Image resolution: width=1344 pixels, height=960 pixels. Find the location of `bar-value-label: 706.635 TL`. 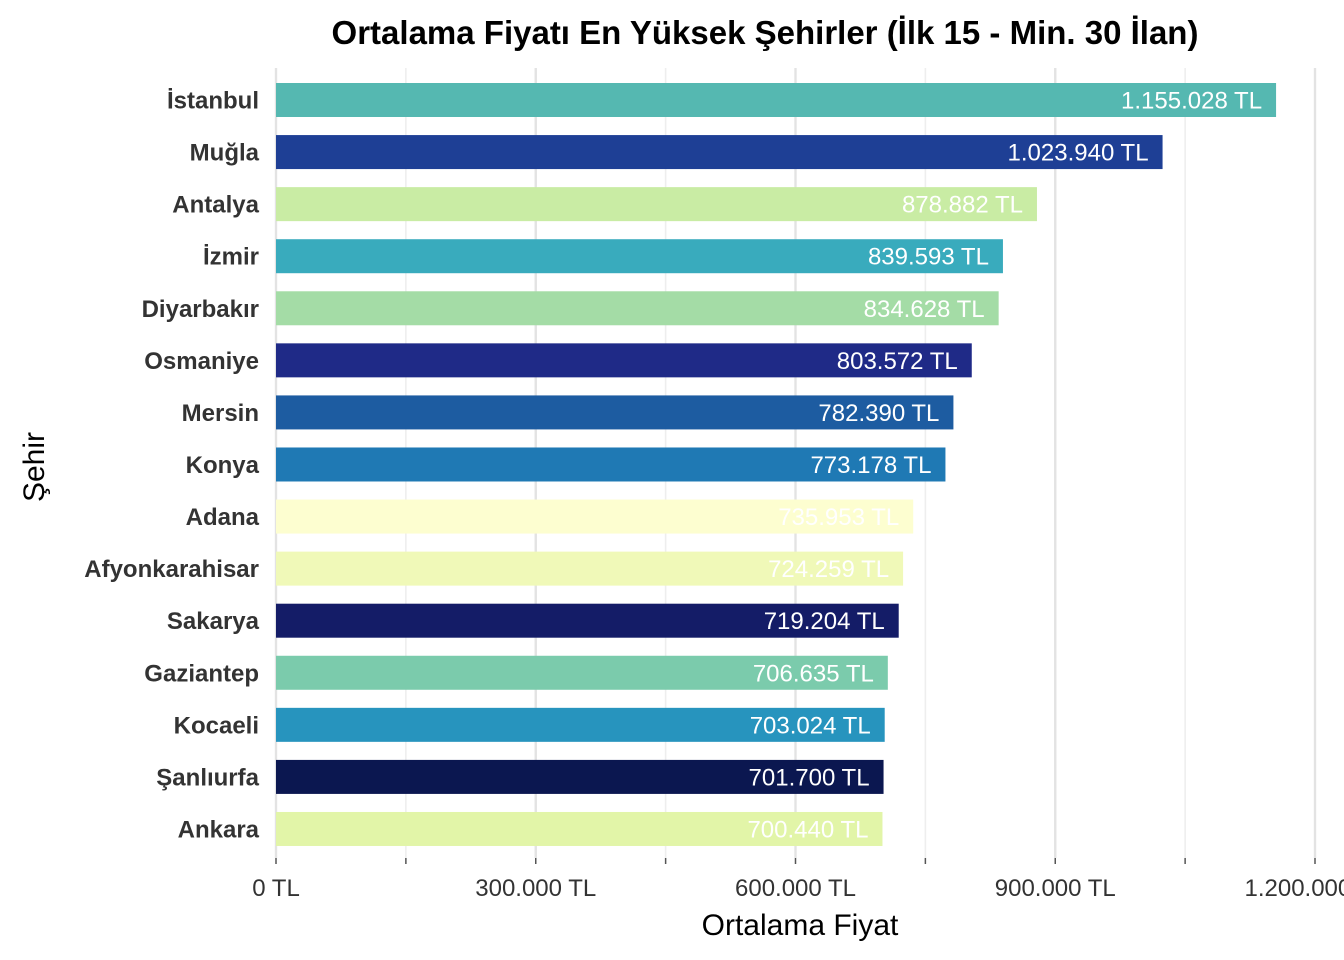

bar-value-label: 706.635 TL is located at coordinates (813, 673).